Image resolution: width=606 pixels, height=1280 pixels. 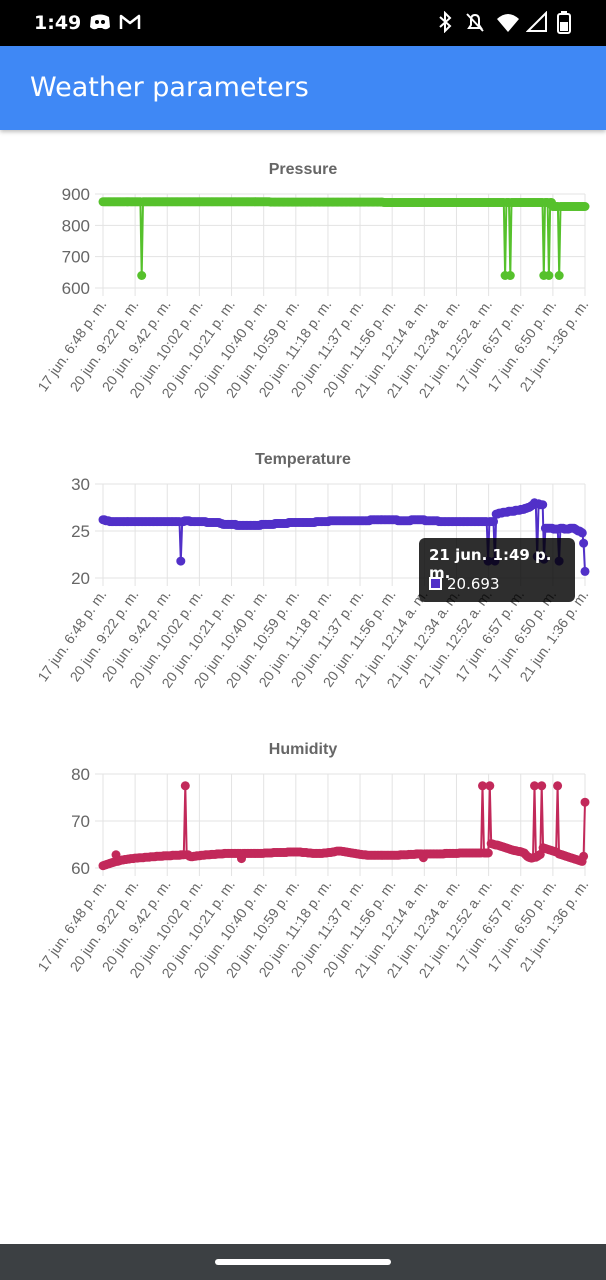 What do you see at coordinates (80, 774) in the screenshot?
I see `y-tick-label: 80` at bounding box center [80, 774].